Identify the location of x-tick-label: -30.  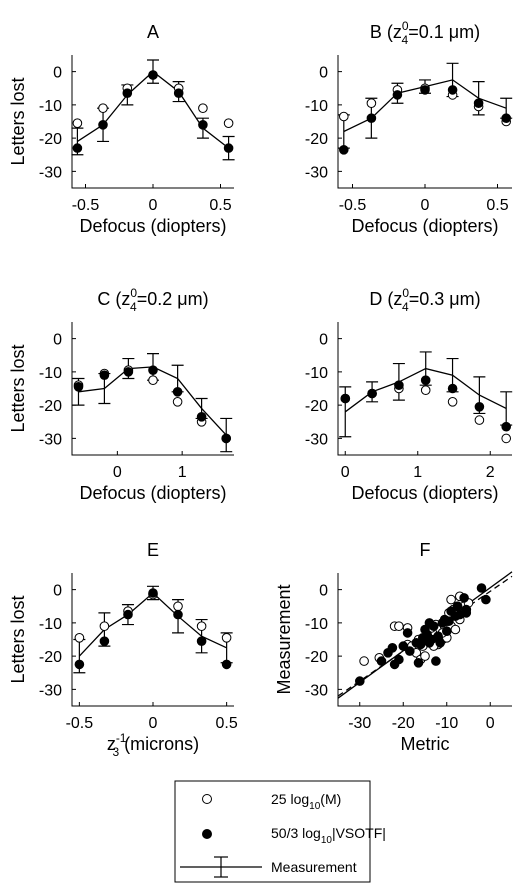
(359, 723).